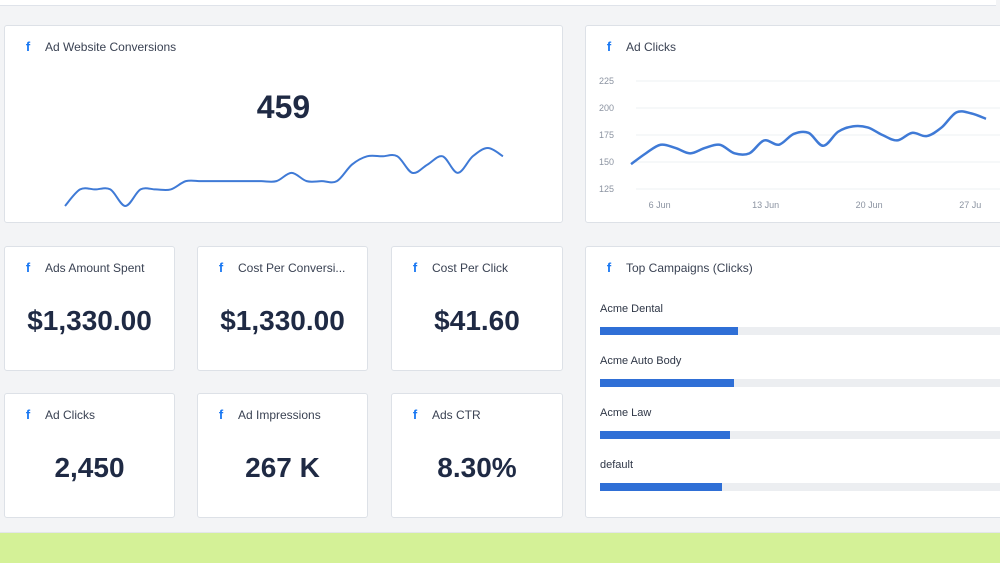 The height and width of the screenshot is (563, 1000). I want to click on conversions-sparkline, so click(284, 177).